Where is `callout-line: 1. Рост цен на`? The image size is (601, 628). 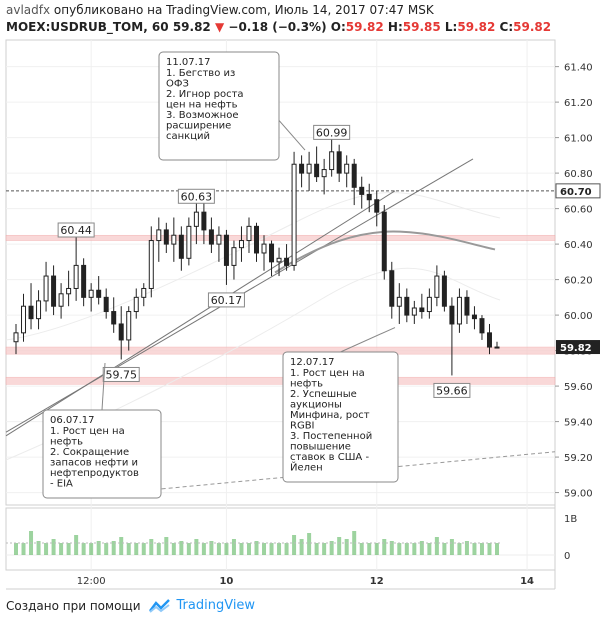
callout-line: 1. Рост цен на is located at coordinates (327, 373).